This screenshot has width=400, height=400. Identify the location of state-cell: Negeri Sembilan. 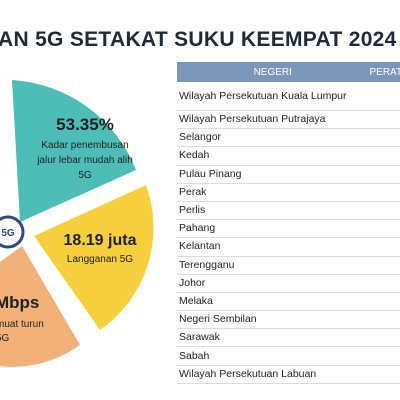
(273, 320).